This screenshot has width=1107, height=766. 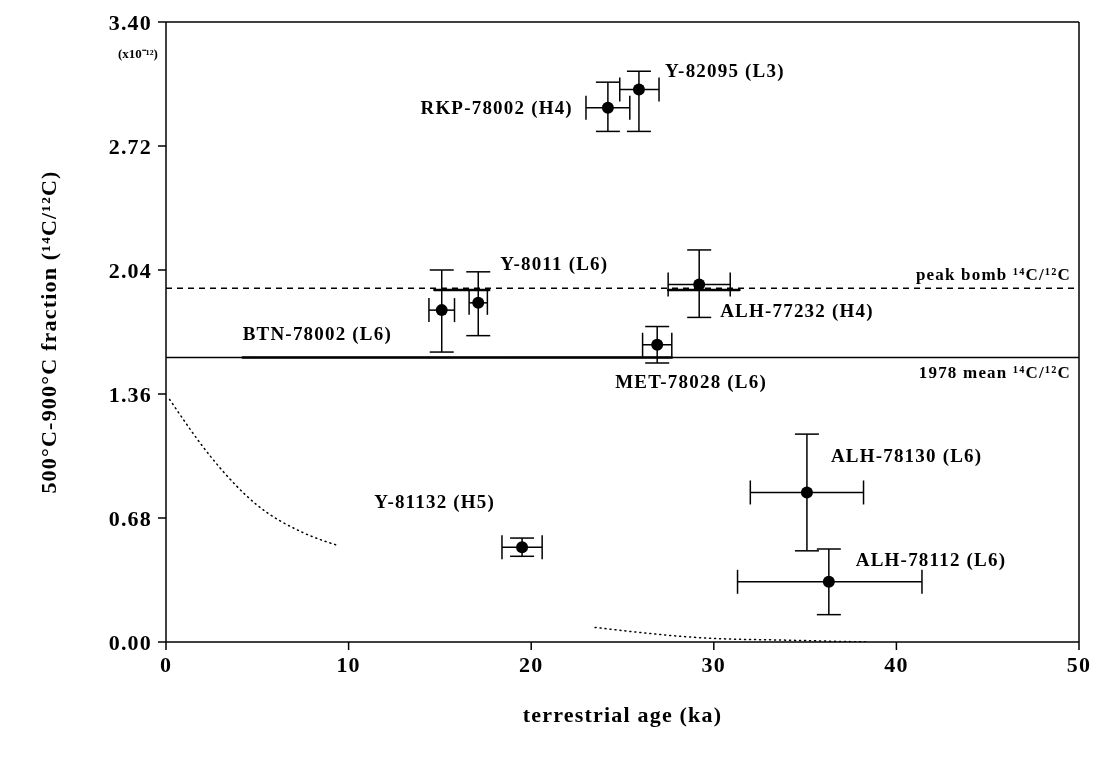 I want to click on x-tick-label: 10, so click(x=348, y=664).